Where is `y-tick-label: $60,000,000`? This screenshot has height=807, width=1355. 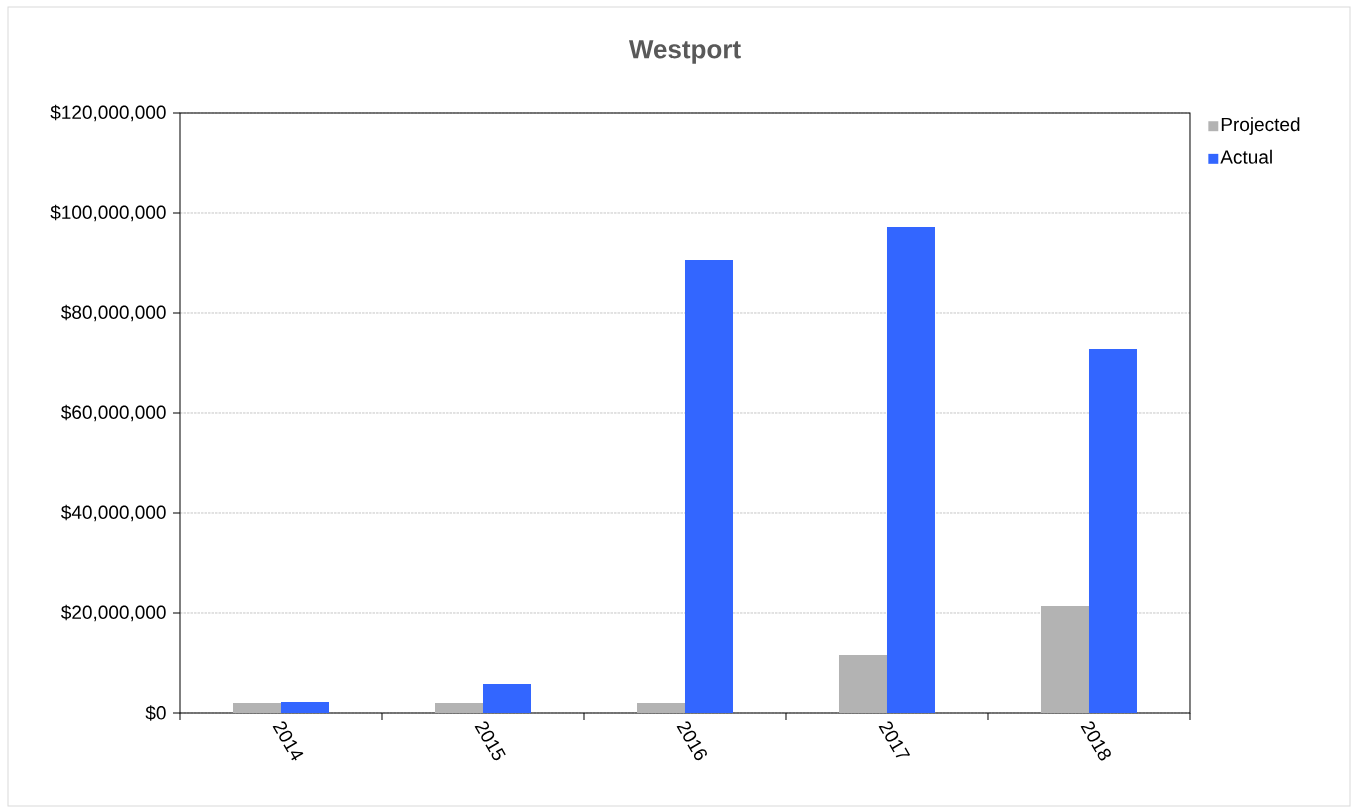 y-tick-label: $60,000,000 is located at coordinates (113, 413).